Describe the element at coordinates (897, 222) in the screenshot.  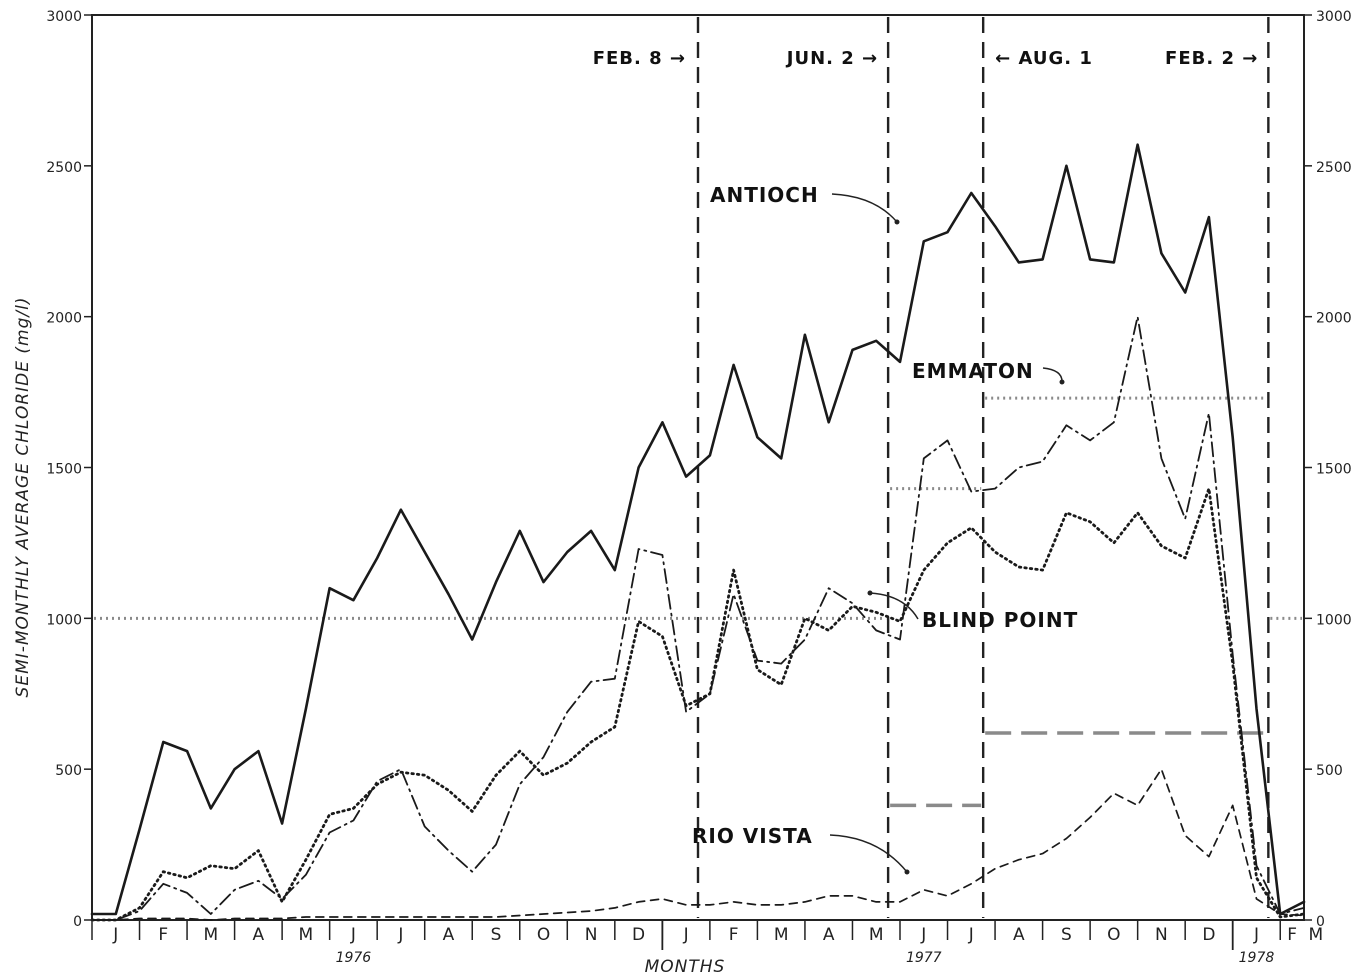
I see `leader-arrowhead-antioch` at that location.